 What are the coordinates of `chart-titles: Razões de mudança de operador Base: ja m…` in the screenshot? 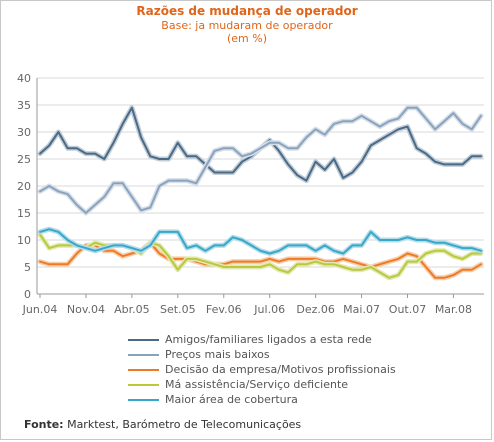 It's located at (247, 24).